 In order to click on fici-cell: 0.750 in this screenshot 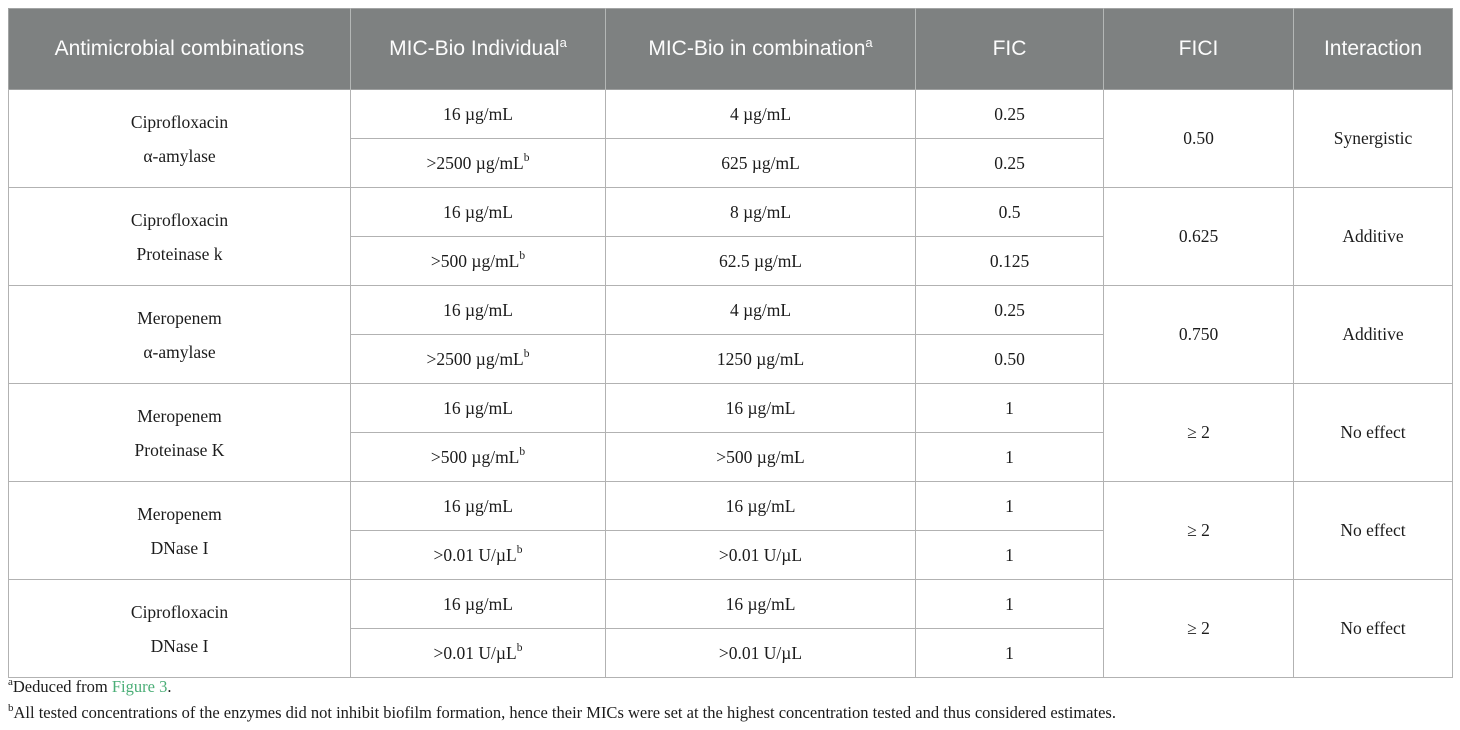, I will do `click(1198, 334)`.